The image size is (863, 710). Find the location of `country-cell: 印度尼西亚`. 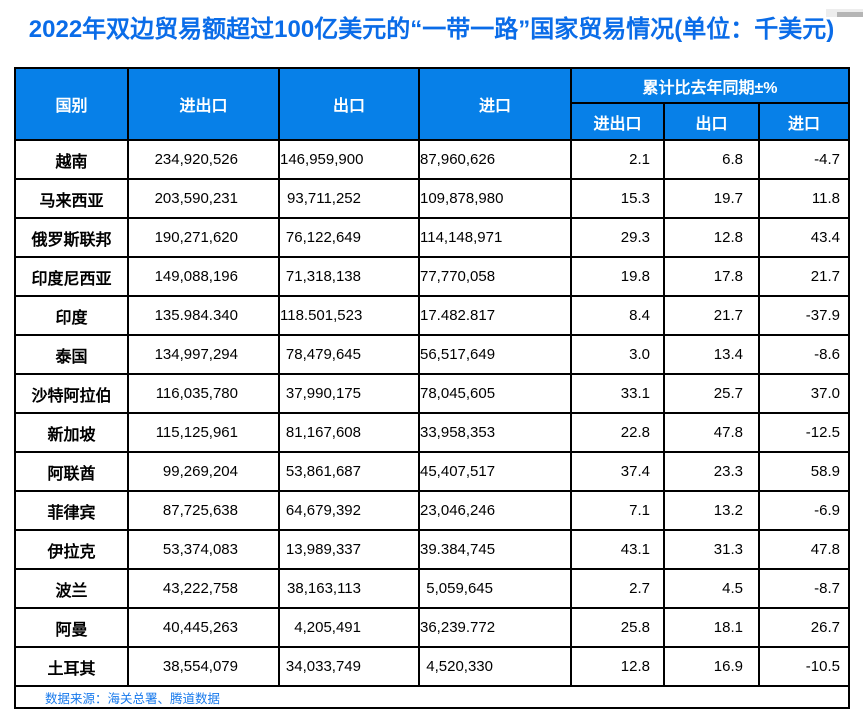

country-cell: 印度尼西亚 is located at coordinates (71, 276).